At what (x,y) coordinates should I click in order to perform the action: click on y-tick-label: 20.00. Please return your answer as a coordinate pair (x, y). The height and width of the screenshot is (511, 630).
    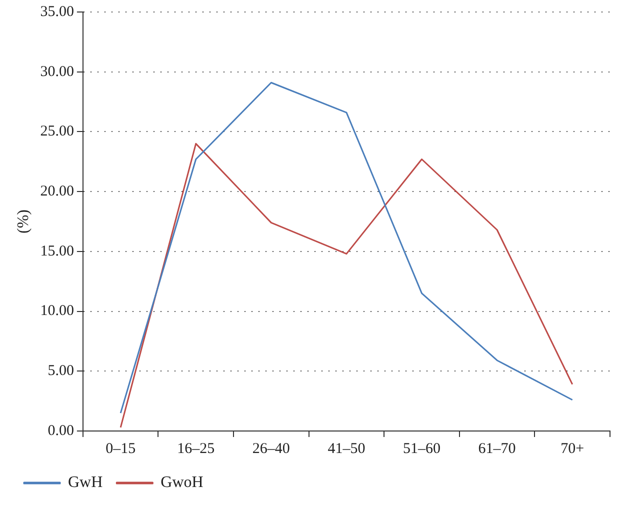
    Looking at the image, I should click on (57, 192).